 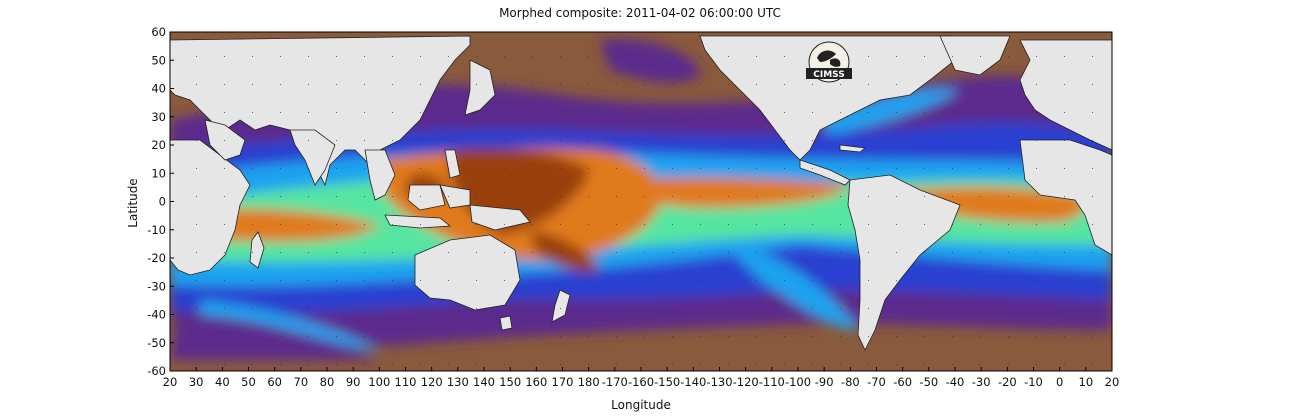 I want to click on x-tick-label: 120, so click(x=432, y=382).